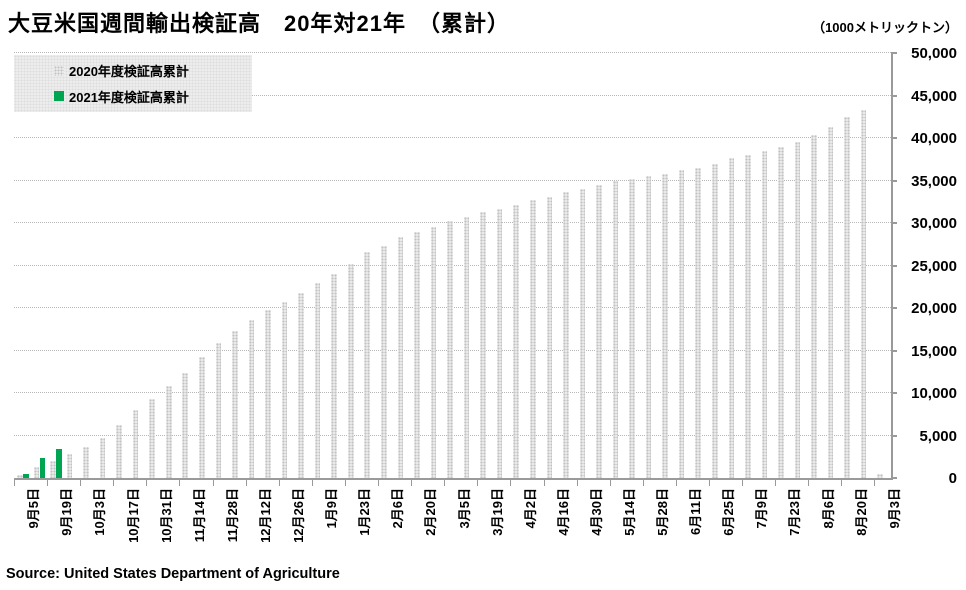 This screenshot has height=590, width=966. What do you see at coordinates (828, 508) in the screenshot?
I see `x-tick-label: 8月6日` at bounding box center [828, 508].